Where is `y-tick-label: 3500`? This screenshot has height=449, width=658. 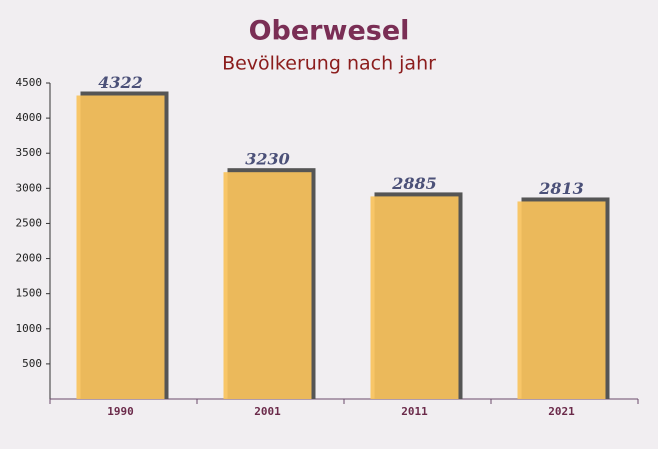 y-tick-label: 3500 is located at coordinates (29, 152).